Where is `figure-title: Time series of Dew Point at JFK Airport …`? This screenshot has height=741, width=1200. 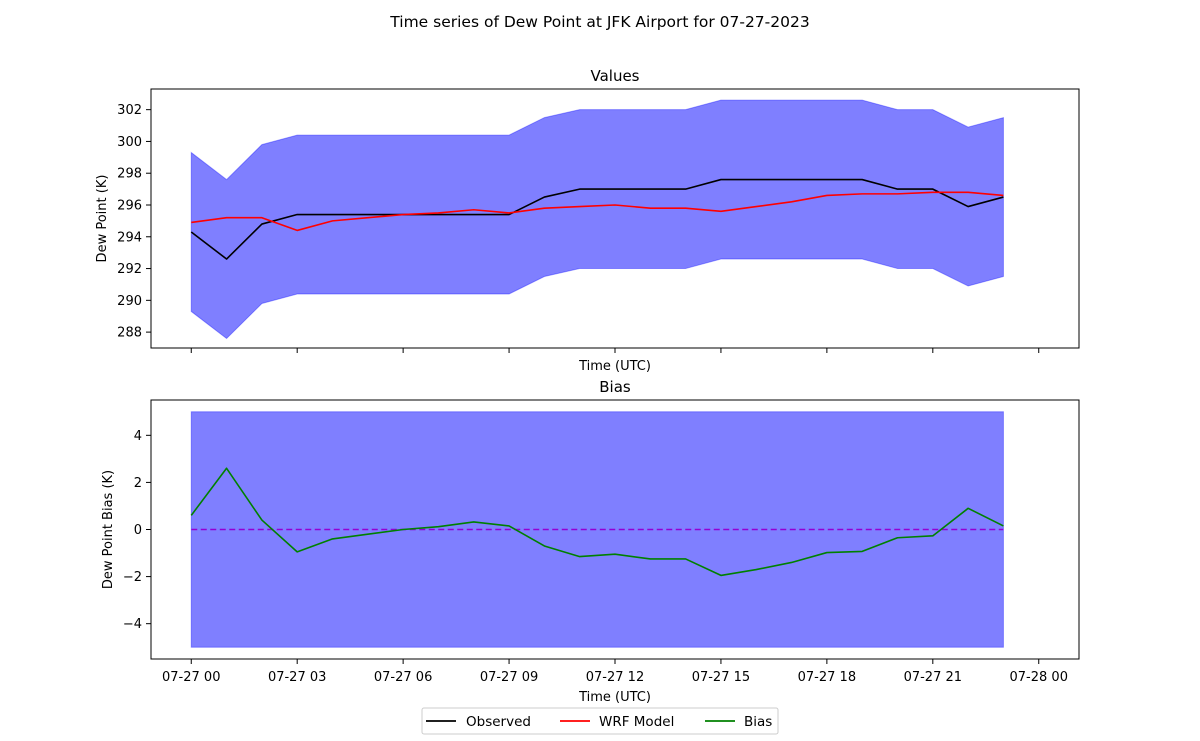
figure-title: Time series of Dew Point at JFK Airport … is located at coordinates (599, 22).